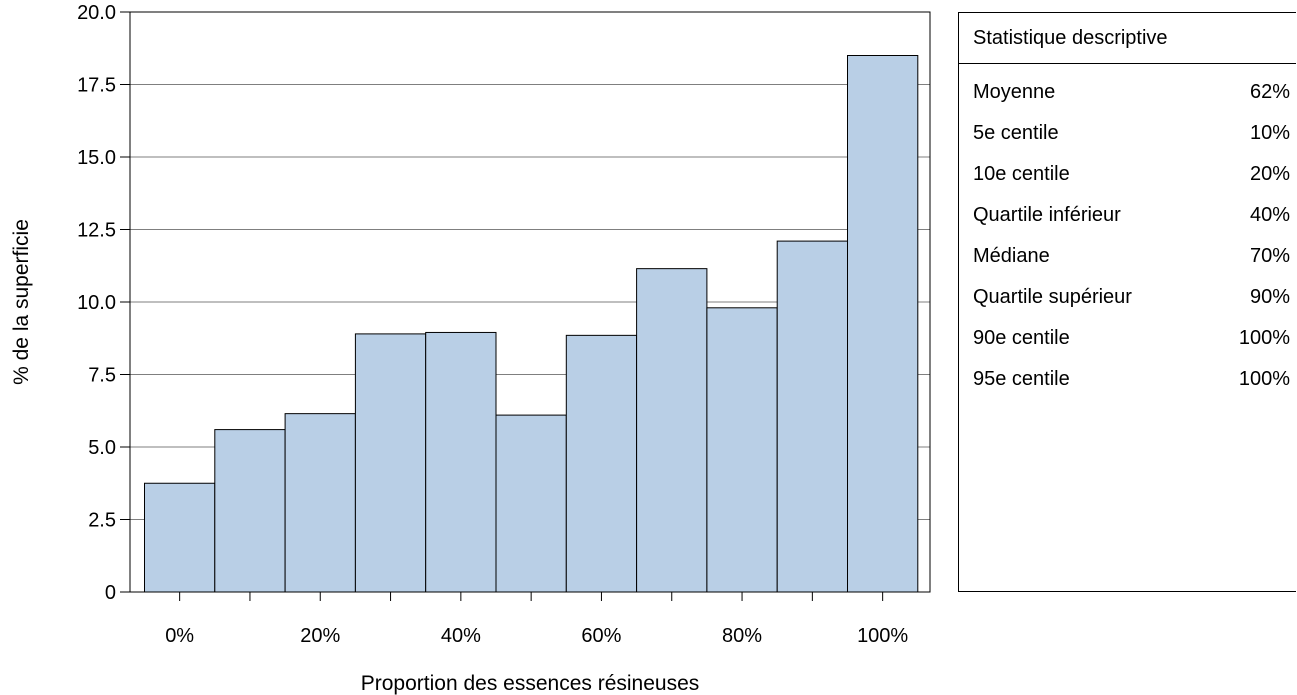  What do you see at coordinates (1127, 256) in the screenshot?
I see `stats-row: Médiane 70%` at bounding box center [1127, 256].